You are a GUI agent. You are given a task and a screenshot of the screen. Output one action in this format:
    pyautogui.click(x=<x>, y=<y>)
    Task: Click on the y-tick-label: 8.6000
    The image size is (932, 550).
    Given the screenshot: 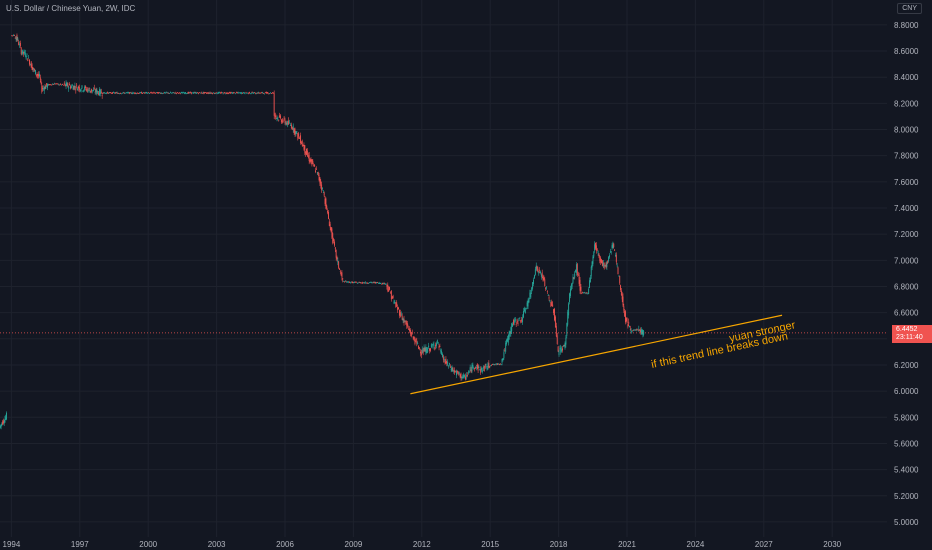 What is the action you would take?
    pyautogui.click(x=906, y=51)
    